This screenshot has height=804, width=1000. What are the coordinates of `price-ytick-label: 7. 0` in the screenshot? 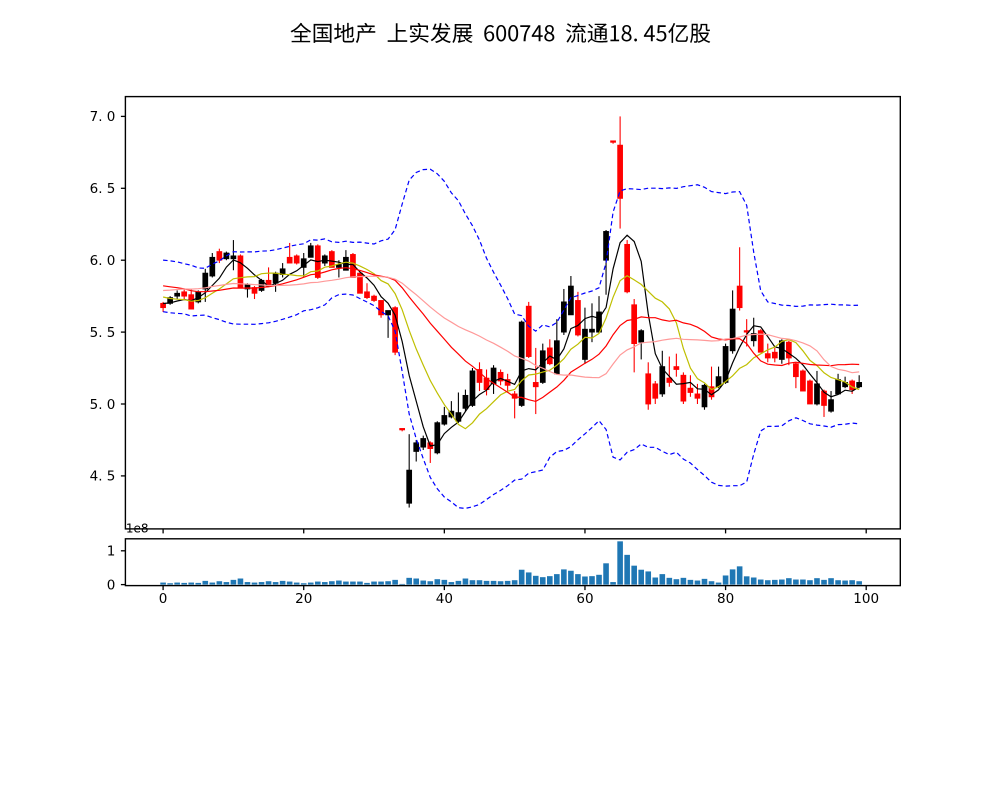 It's located at (103, 117).